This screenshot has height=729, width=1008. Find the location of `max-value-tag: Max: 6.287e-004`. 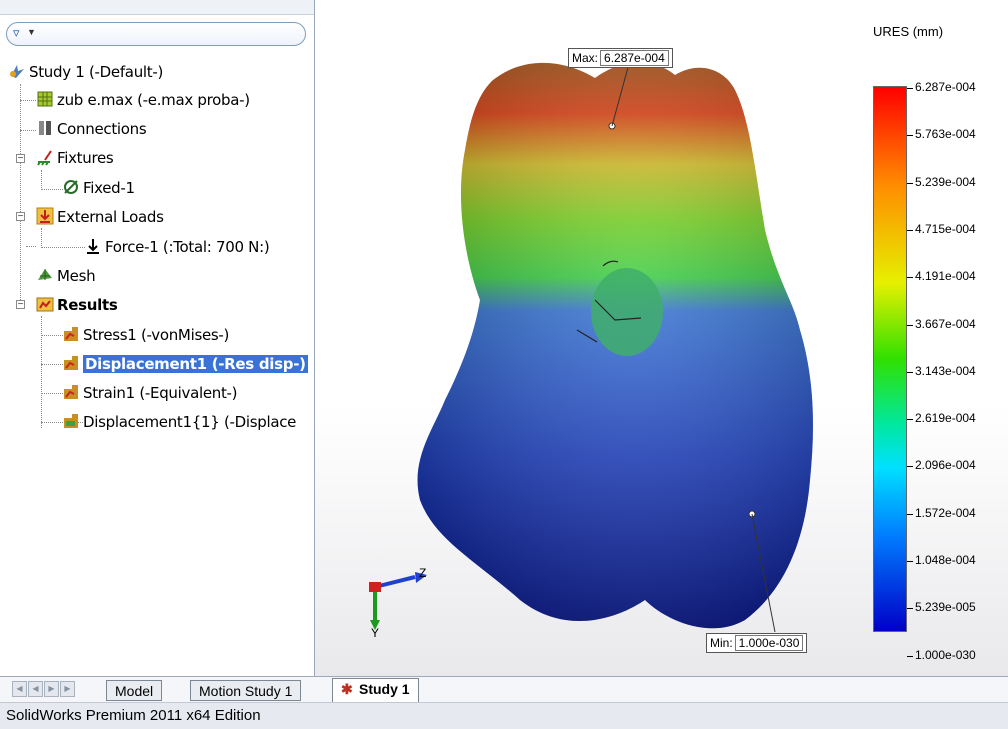

max-value-tag: Max: 6.287e-004 is located at coordinates (620, 58).